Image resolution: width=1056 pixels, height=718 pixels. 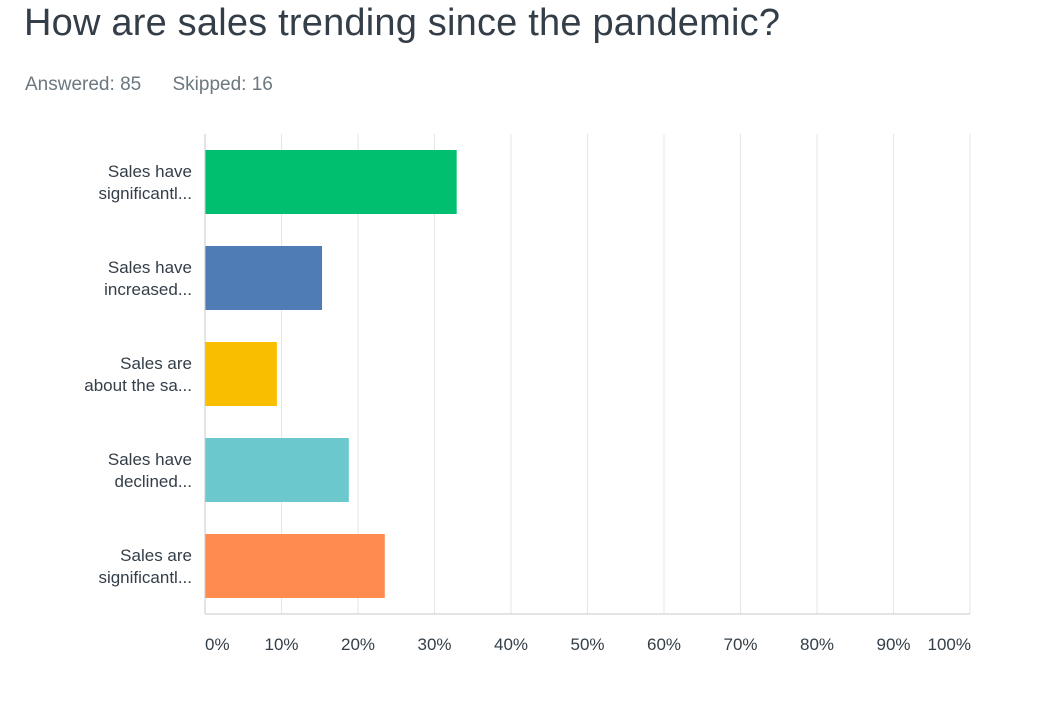 I want to click on response-stats: Answered: 85 Skipped: 16, so click(x=162, y=85).